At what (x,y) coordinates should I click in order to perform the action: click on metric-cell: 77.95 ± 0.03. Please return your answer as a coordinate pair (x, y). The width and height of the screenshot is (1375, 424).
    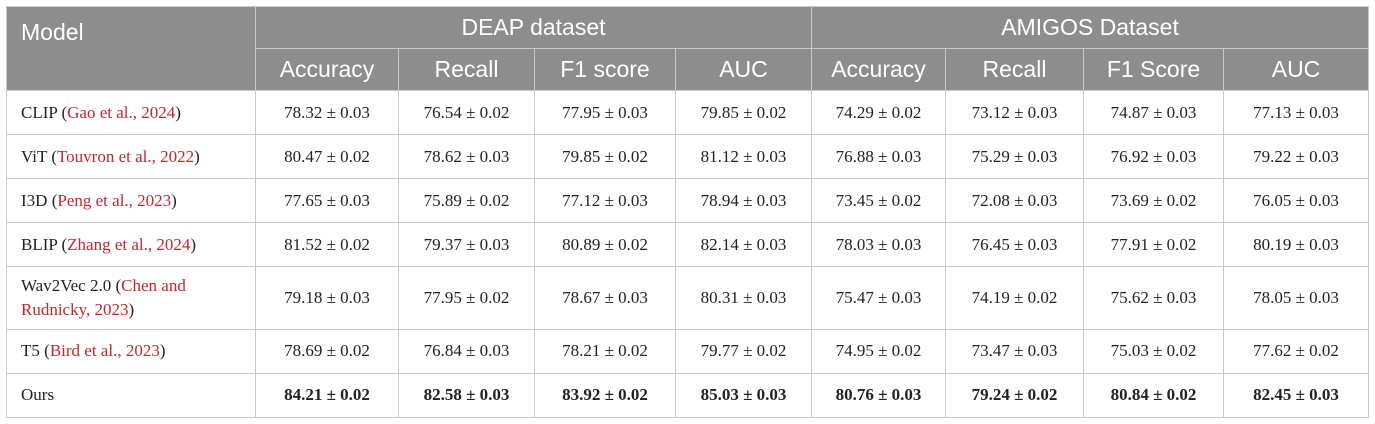
    Looking at the image, I should click on (605, 112).